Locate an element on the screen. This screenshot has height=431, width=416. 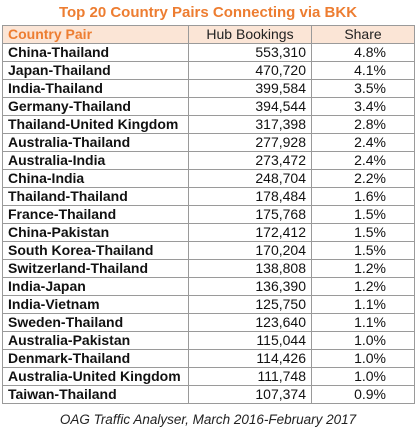
share-cell: 0.9% is located at coordinates (363, 394).